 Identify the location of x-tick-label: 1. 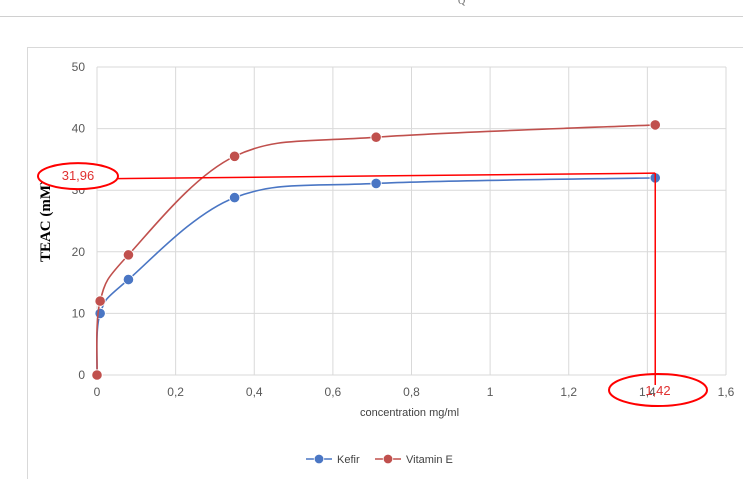
(490, 392).